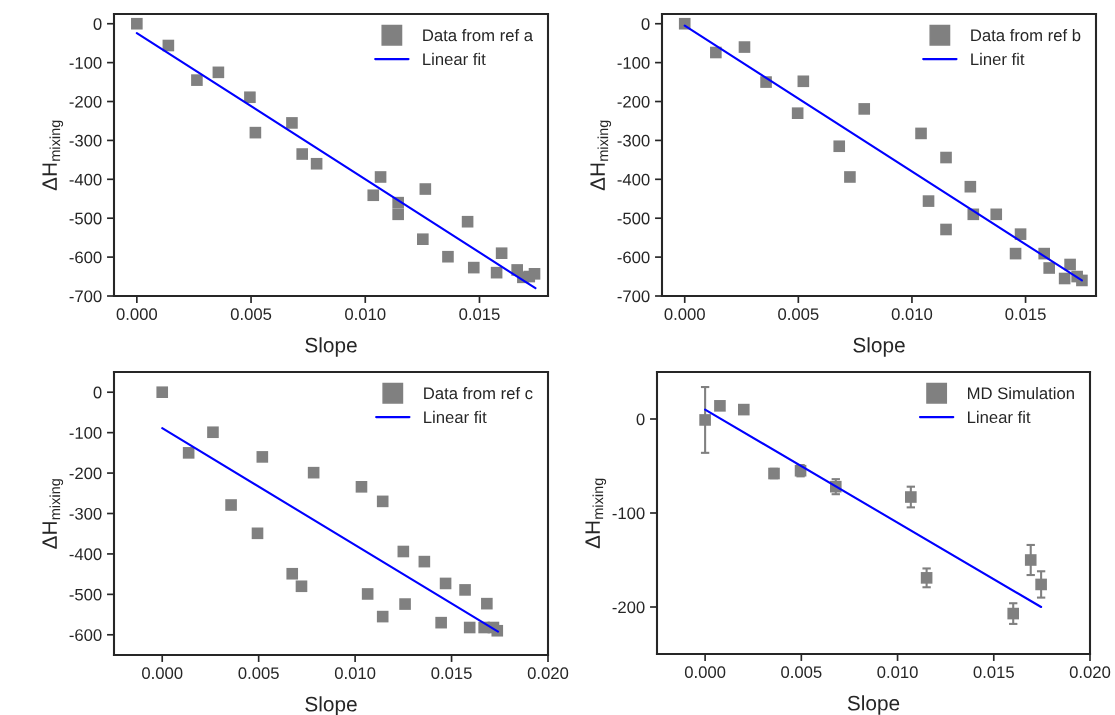  I want to click on legend-label: Data from ref c, so click(478, 393).